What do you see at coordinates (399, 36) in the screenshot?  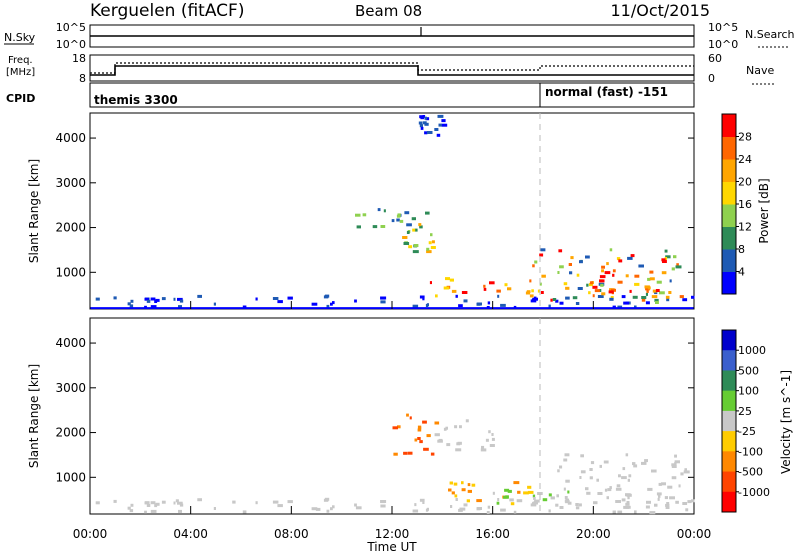 I see `nsky-panel: N.Sky 10^5 10^0 10^5 10^0 N.Search` at bounding box center [399, 36].